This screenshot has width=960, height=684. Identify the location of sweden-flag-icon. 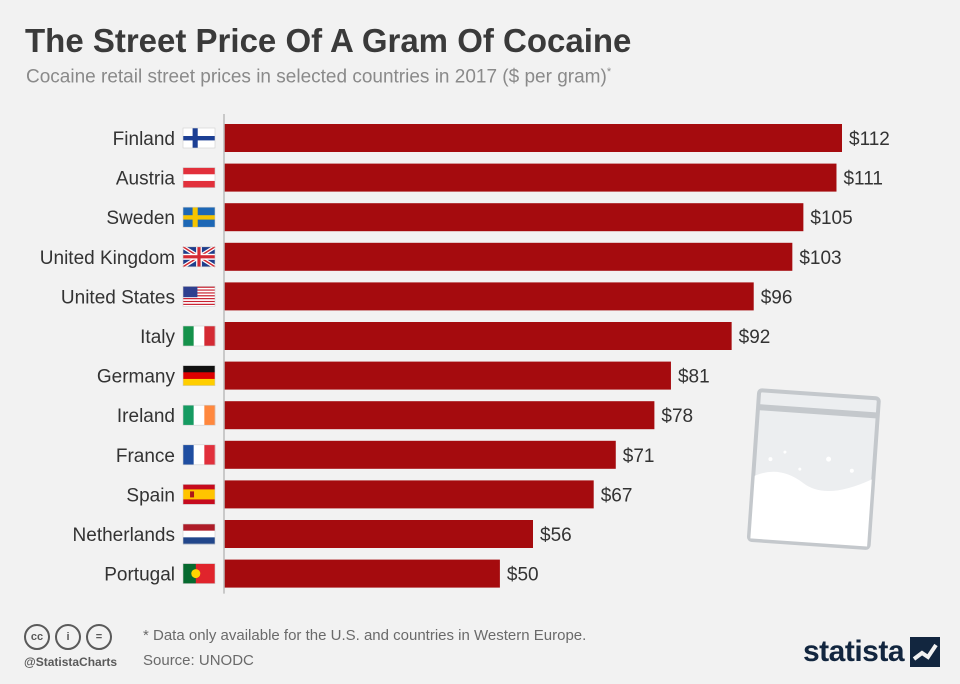
(199, 217).